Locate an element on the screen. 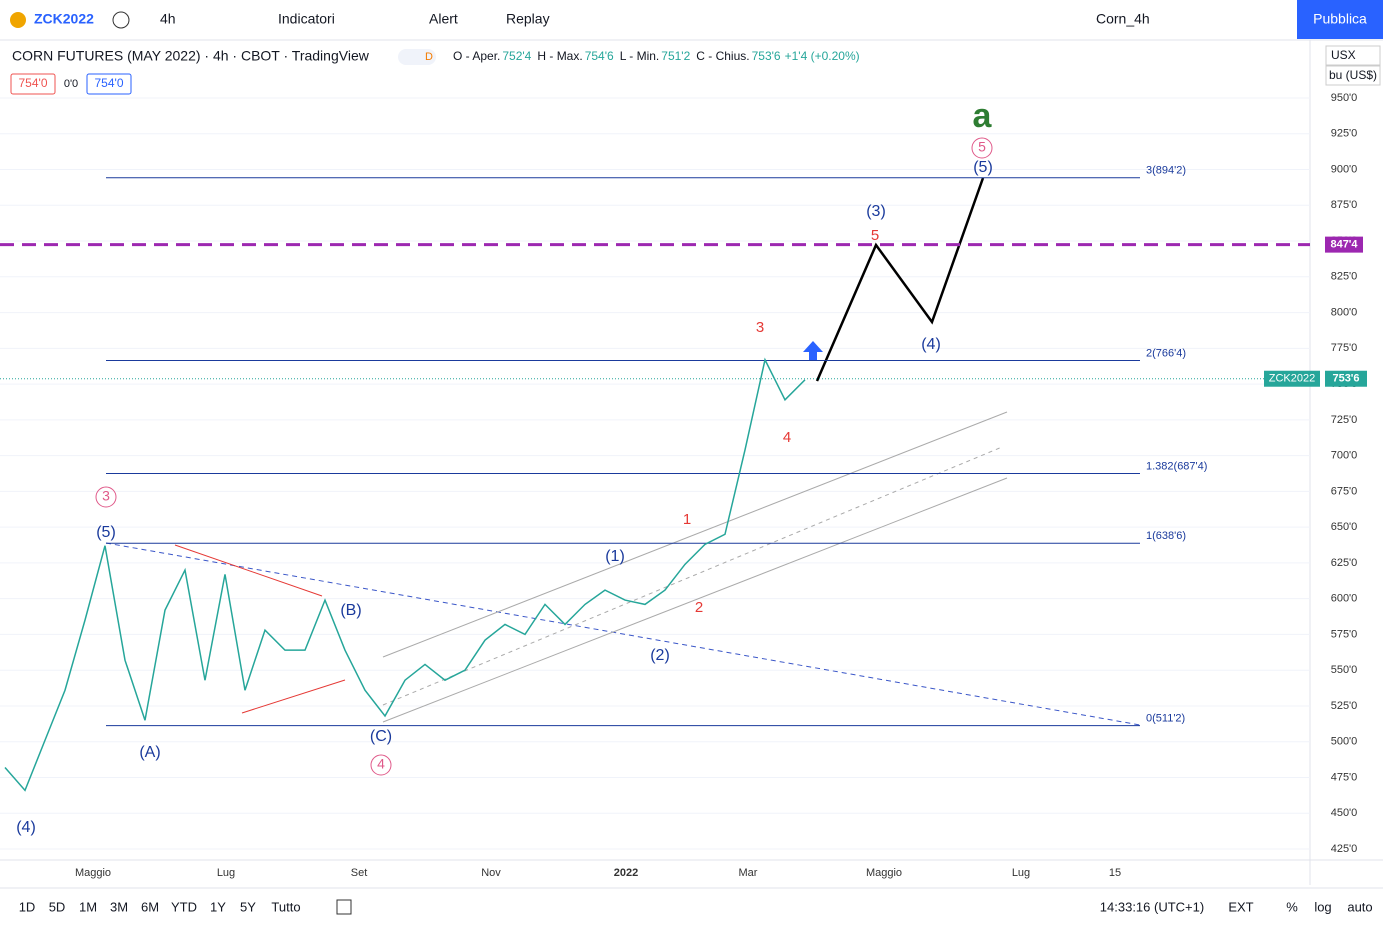 This screenshot has width=1383, height=933. y-tick-label: 825'0 is located at coordinates (1344, 277).